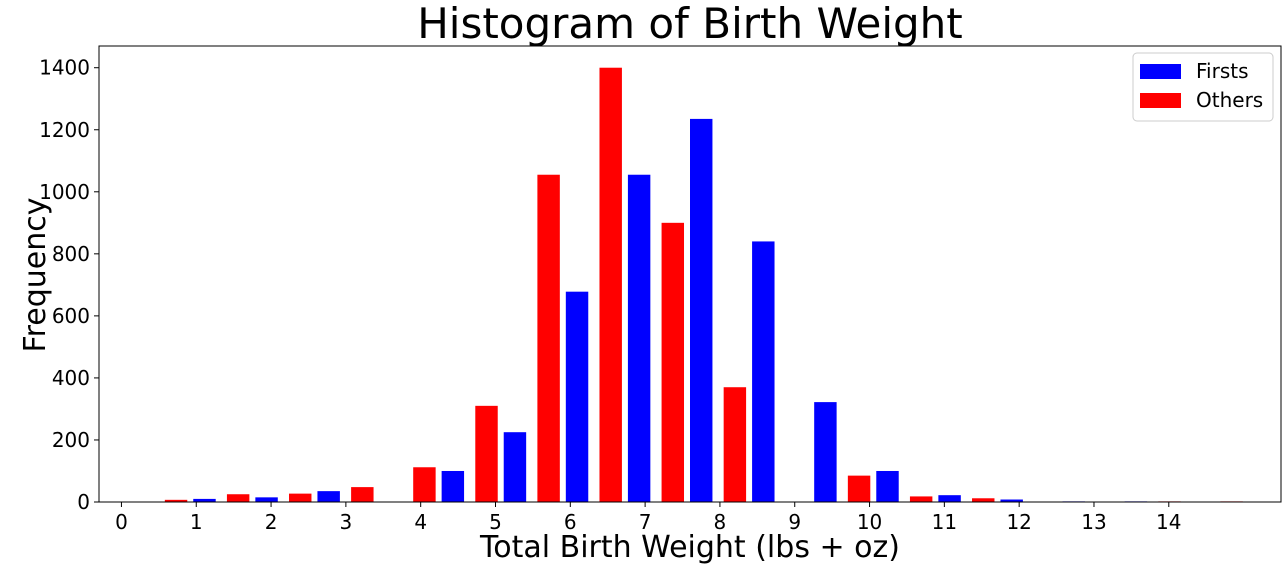  I want to click on y-axis-title: Frequency, so click(35, 275).